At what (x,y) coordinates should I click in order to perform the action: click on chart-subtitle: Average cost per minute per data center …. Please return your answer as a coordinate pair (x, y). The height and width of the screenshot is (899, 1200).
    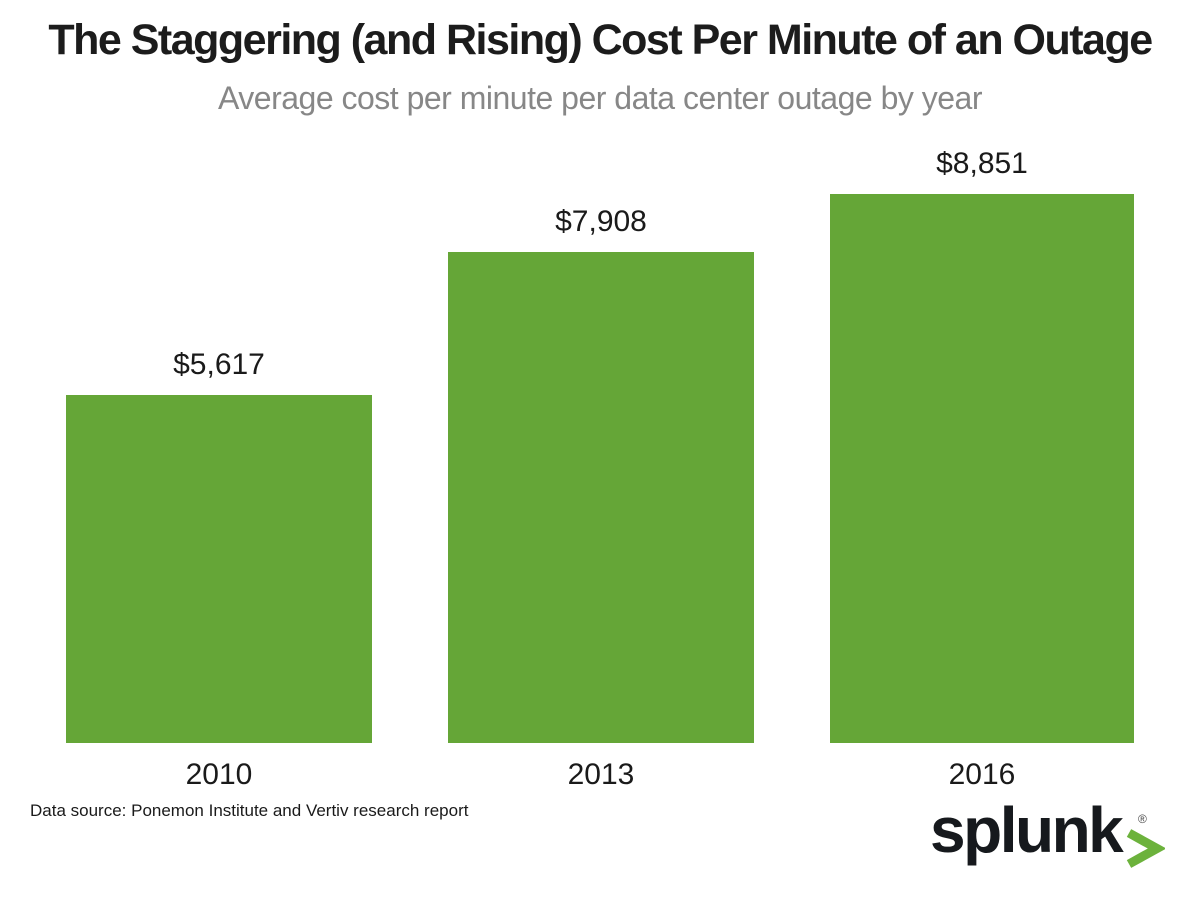
    Looking at the image, I should click on (600, 98).